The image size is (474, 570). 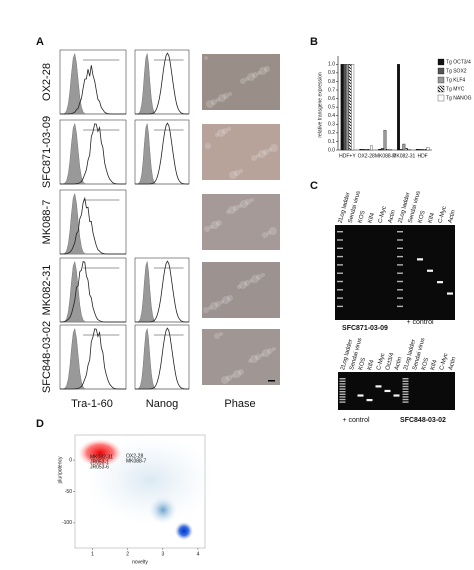 What do you see at coordinates (347, 156) in the screenshot?
I see `x-tick-label: HDF+Y` at bounding box center [347, 156].